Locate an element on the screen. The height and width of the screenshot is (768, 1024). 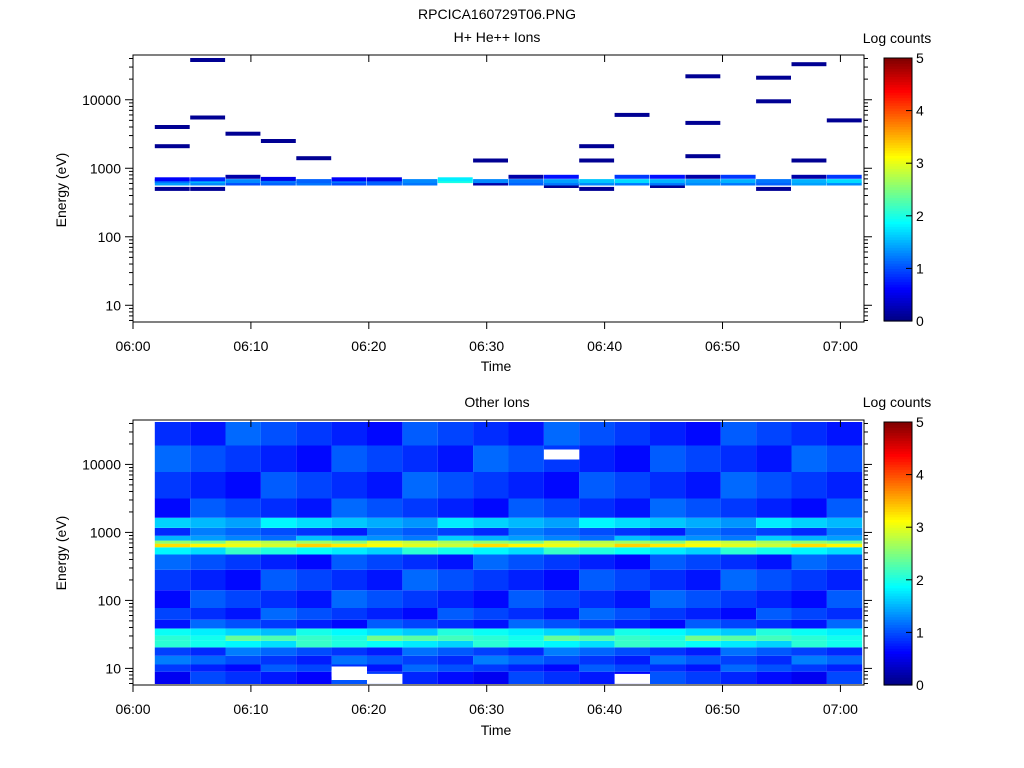
figure-title: RPCICA160729T06.PNG is located at coordinates (497, 14).